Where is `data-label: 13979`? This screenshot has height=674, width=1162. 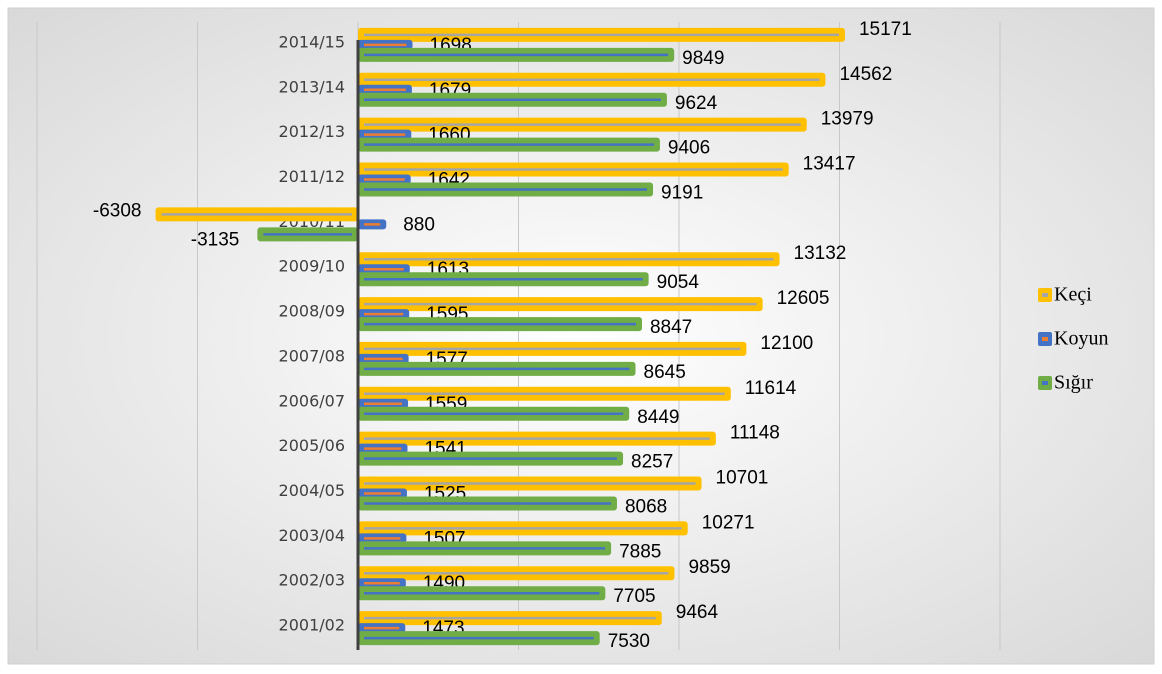 data-label: 13979 is located at coordinates (847, 119).